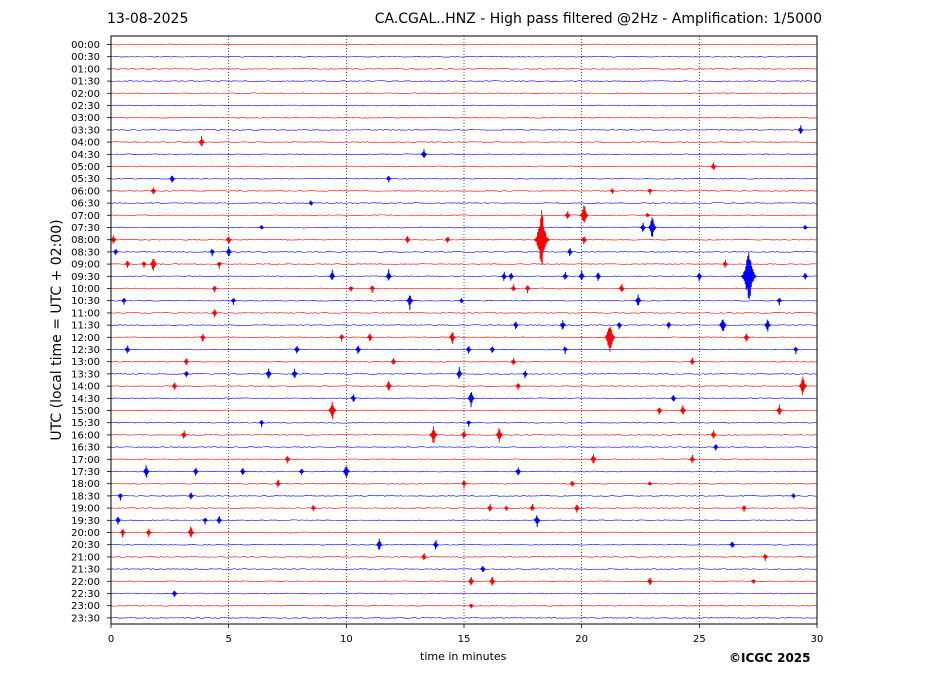 This screenshot has width=927, height=696. Describe the element at coordinates (85, 374) in the screenshot. I see `row-label: 13:30` at that location.